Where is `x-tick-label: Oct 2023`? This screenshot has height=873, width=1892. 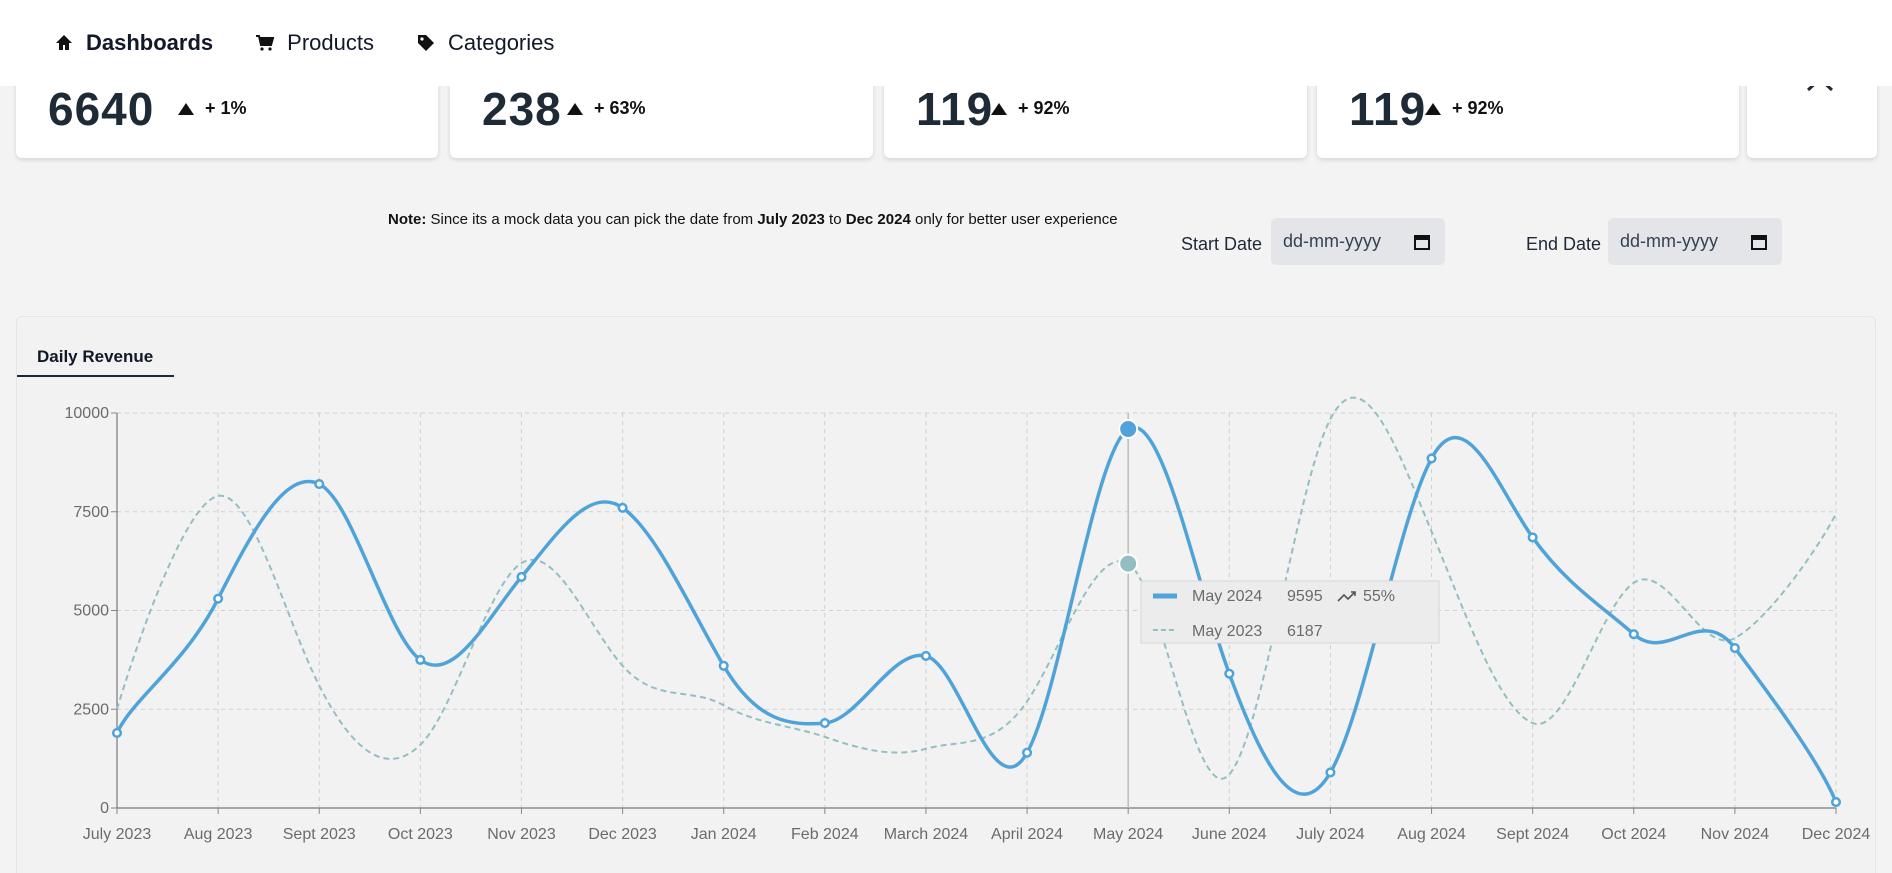 x-tick-label: Oct 2023 is located at coordinates (420, 834).